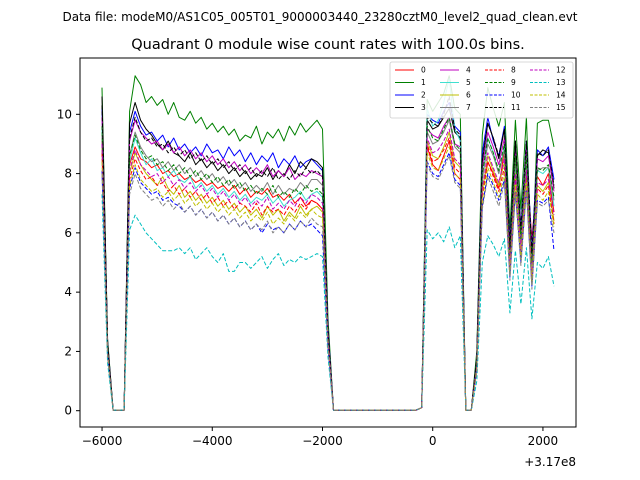 Image resolution: width=640 pixels, height=480 pixels. I want to click on legend-label-1: 1, so click(423, 82).